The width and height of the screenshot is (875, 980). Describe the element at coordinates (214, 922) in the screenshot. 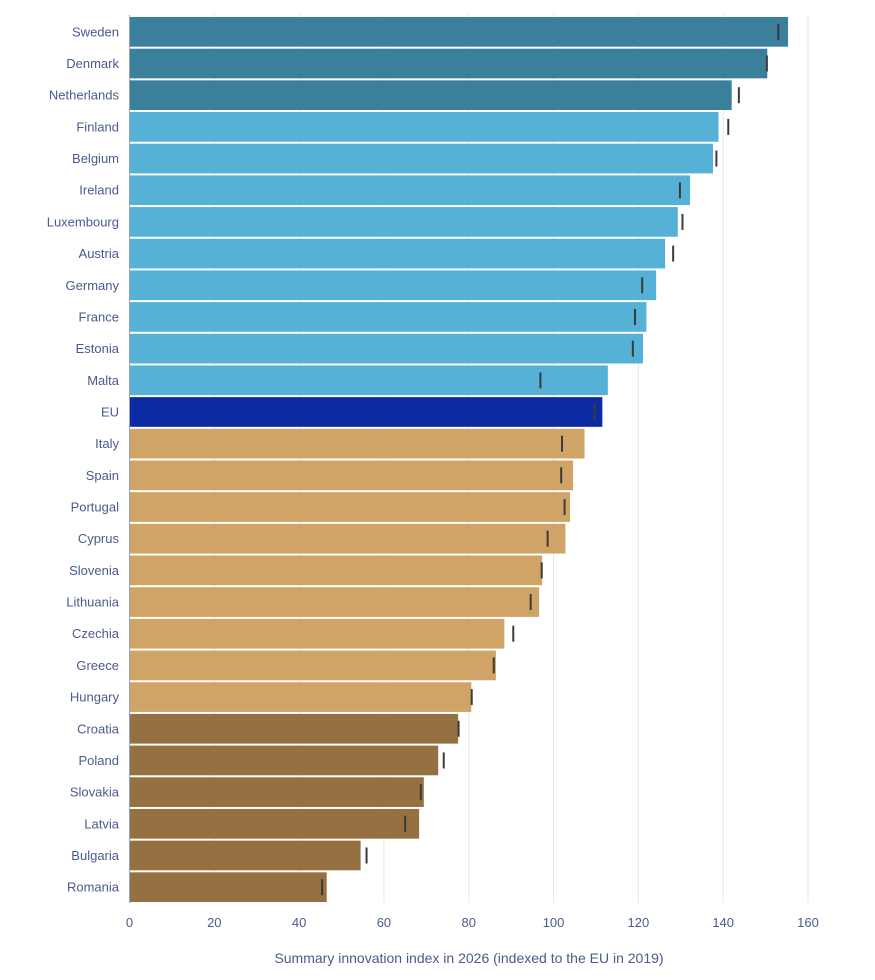

I see `x-tick-label: 20` at that location.